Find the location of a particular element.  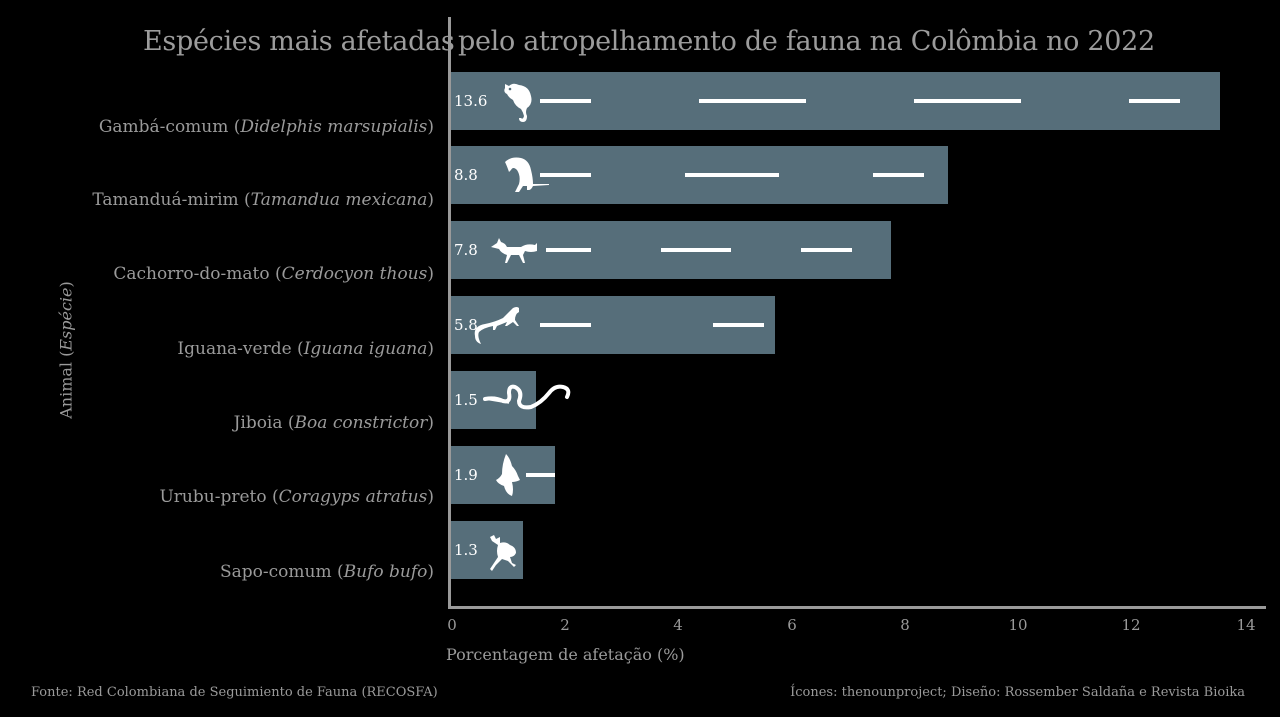

category-label: Urubu-preto (Coragyps atratus) is located at coordinates (296, 497).